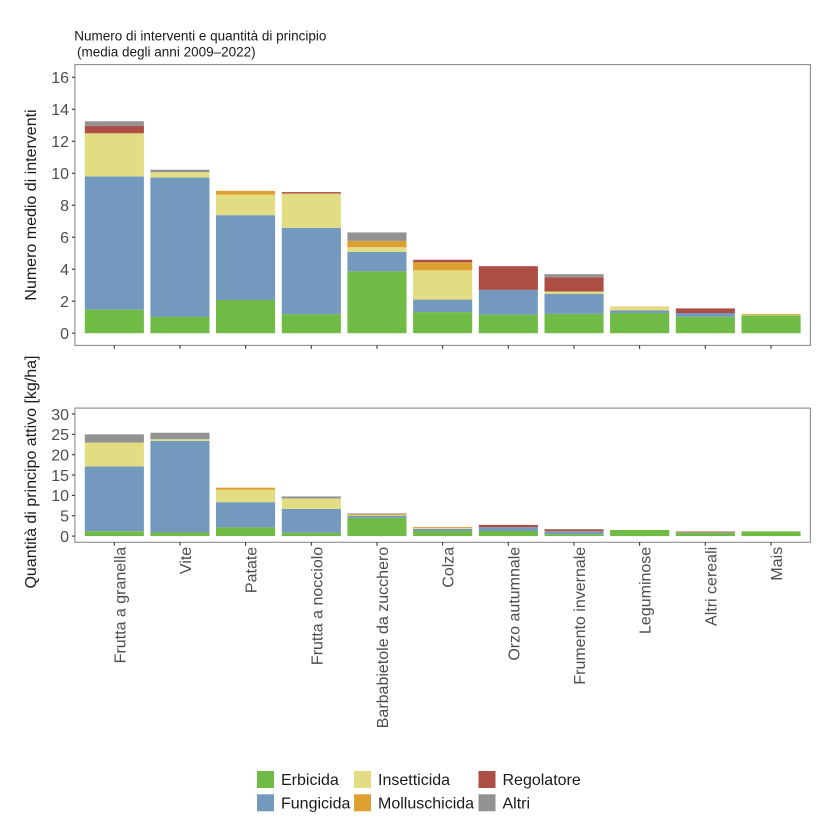  What do you see at coordinates (60, 415) in the screenshot?
I see `svg-text: 30` at bounding box center [60, 415].